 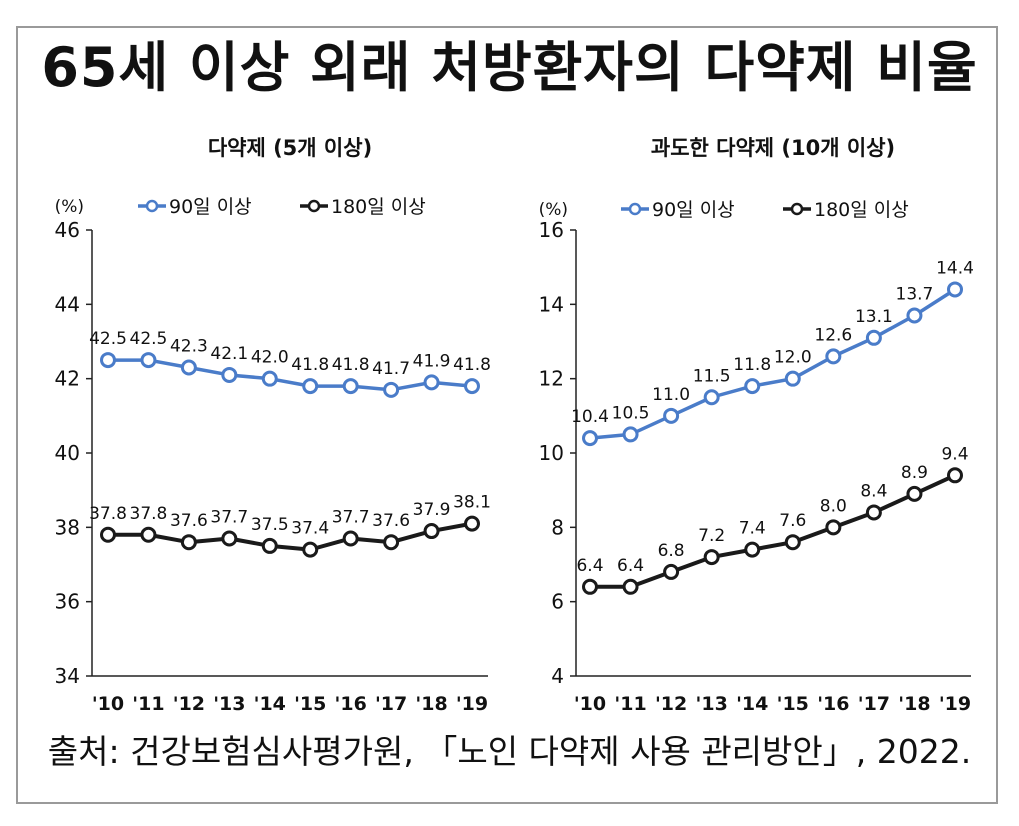 I want to click on y-tick-label: 46, so click(x=67, y=230).